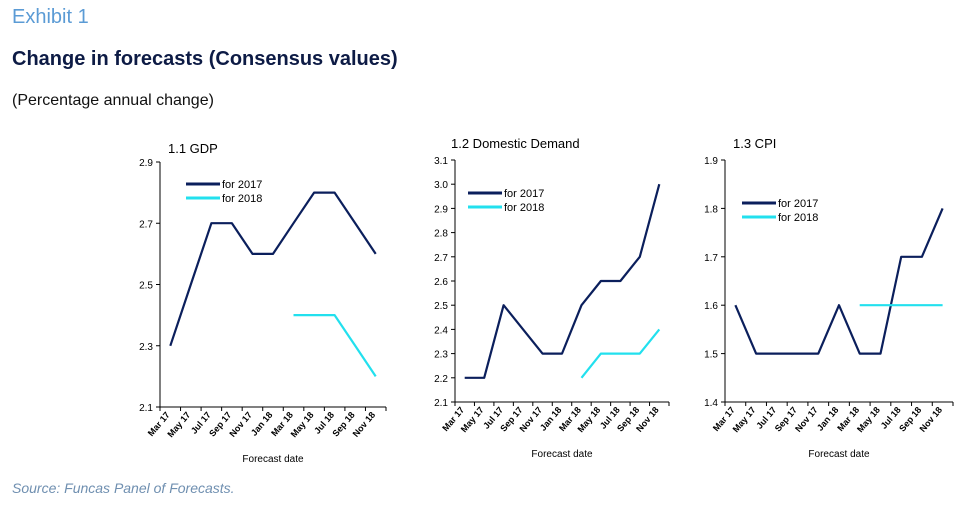  What do you see at coordinates (50, 17) in the screenshot?
I see `exhibit-label: Exhibit 1` at bounding box center [50, 17].